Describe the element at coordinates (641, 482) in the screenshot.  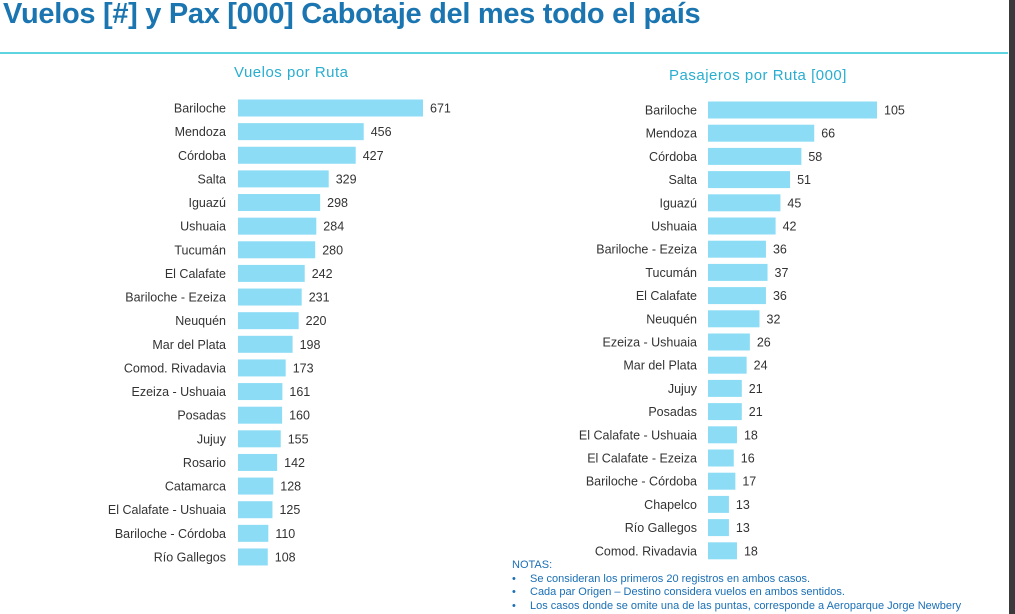
I see `pasajeros-category-label: Bariloche - Córdoba` at that location.